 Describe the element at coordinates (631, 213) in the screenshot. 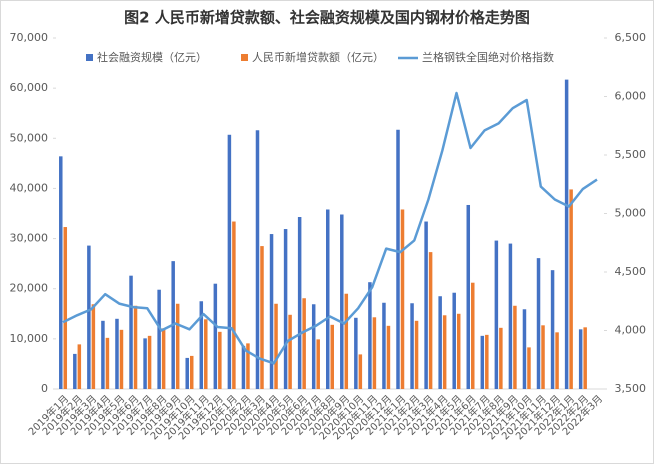

I see `y2-tick-label: 5,000` at that location.